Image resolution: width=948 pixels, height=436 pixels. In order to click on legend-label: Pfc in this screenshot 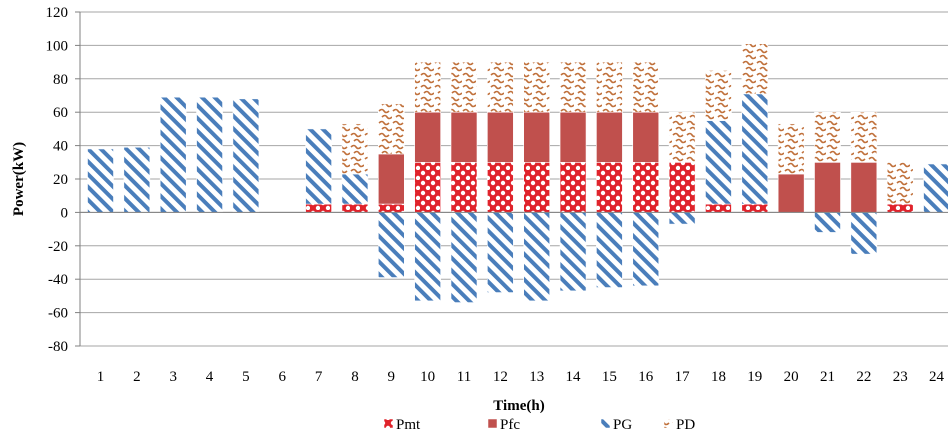, I will do `click(510, 425)`.